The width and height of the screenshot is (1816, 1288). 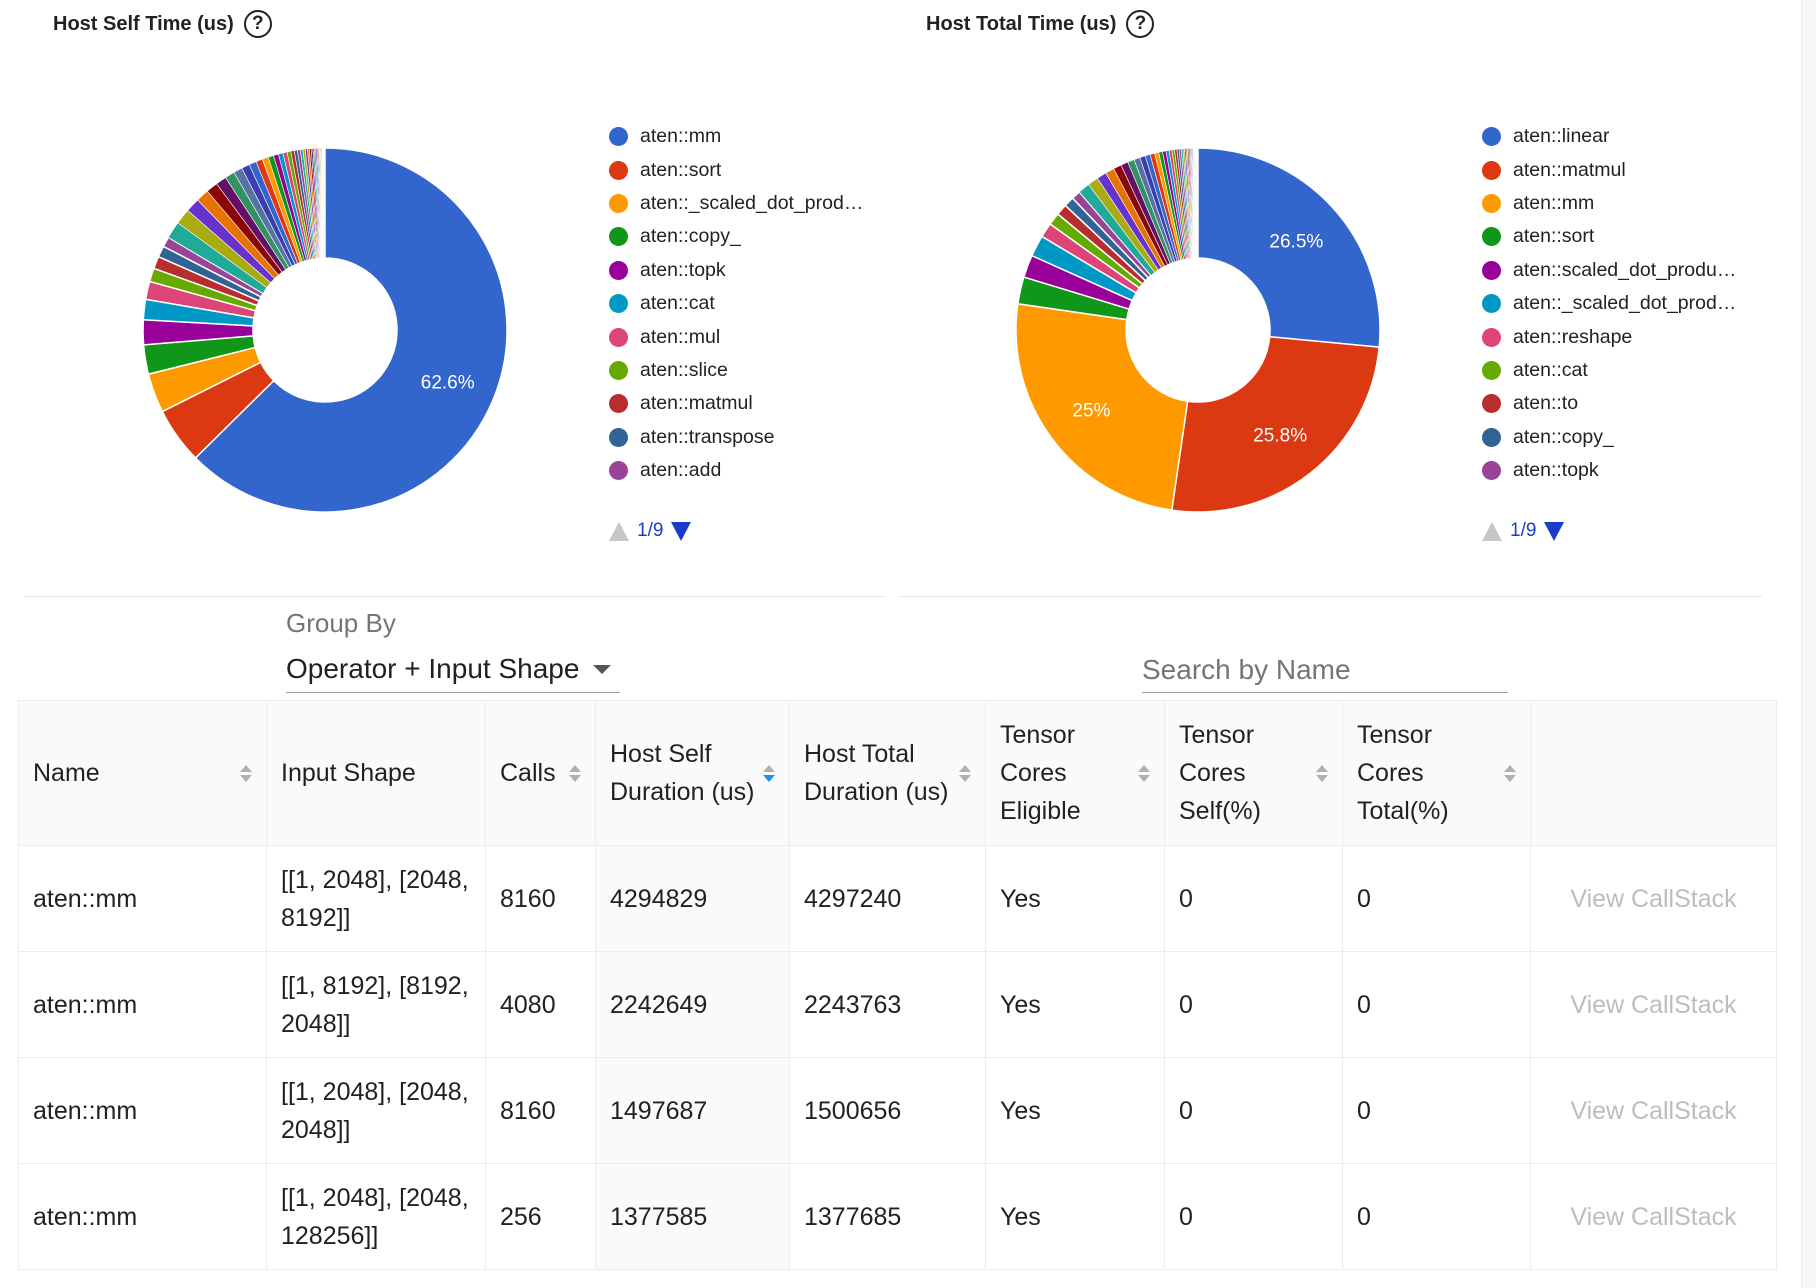 What do you see at coordinates (1075, 773) in the screenshot?
I see `column-header: Tensor Cores Eligible` at bounding box center [1075, 773].